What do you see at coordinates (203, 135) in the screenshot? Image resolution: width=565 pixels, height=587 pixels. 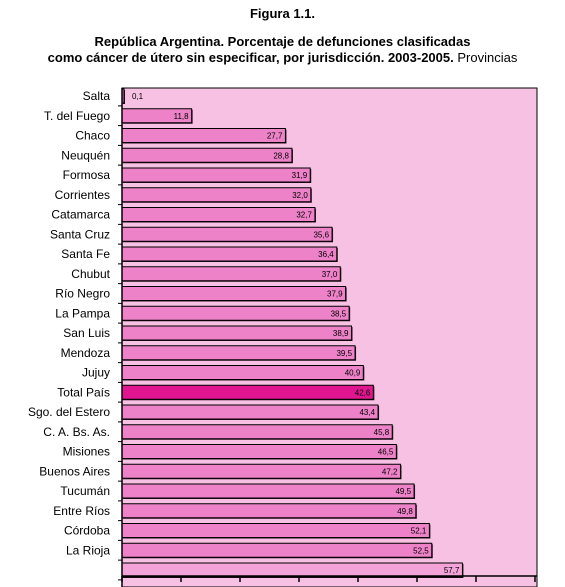 I see `bar-chaco` at bounding box center [203, 135].